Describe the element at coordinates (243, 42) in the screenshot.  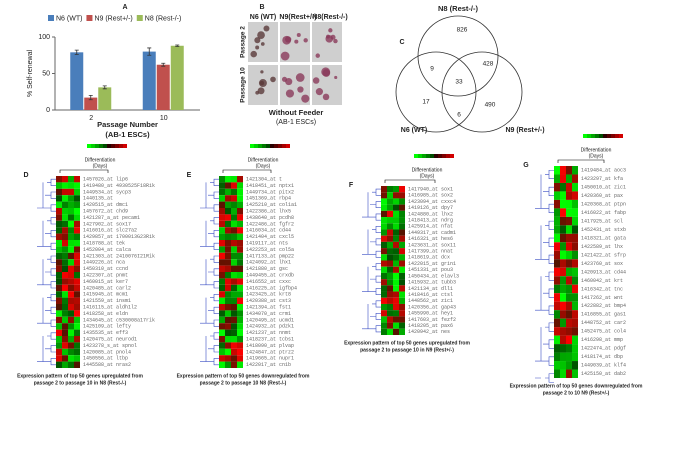
I see `row-header: Passage 2` at that location.